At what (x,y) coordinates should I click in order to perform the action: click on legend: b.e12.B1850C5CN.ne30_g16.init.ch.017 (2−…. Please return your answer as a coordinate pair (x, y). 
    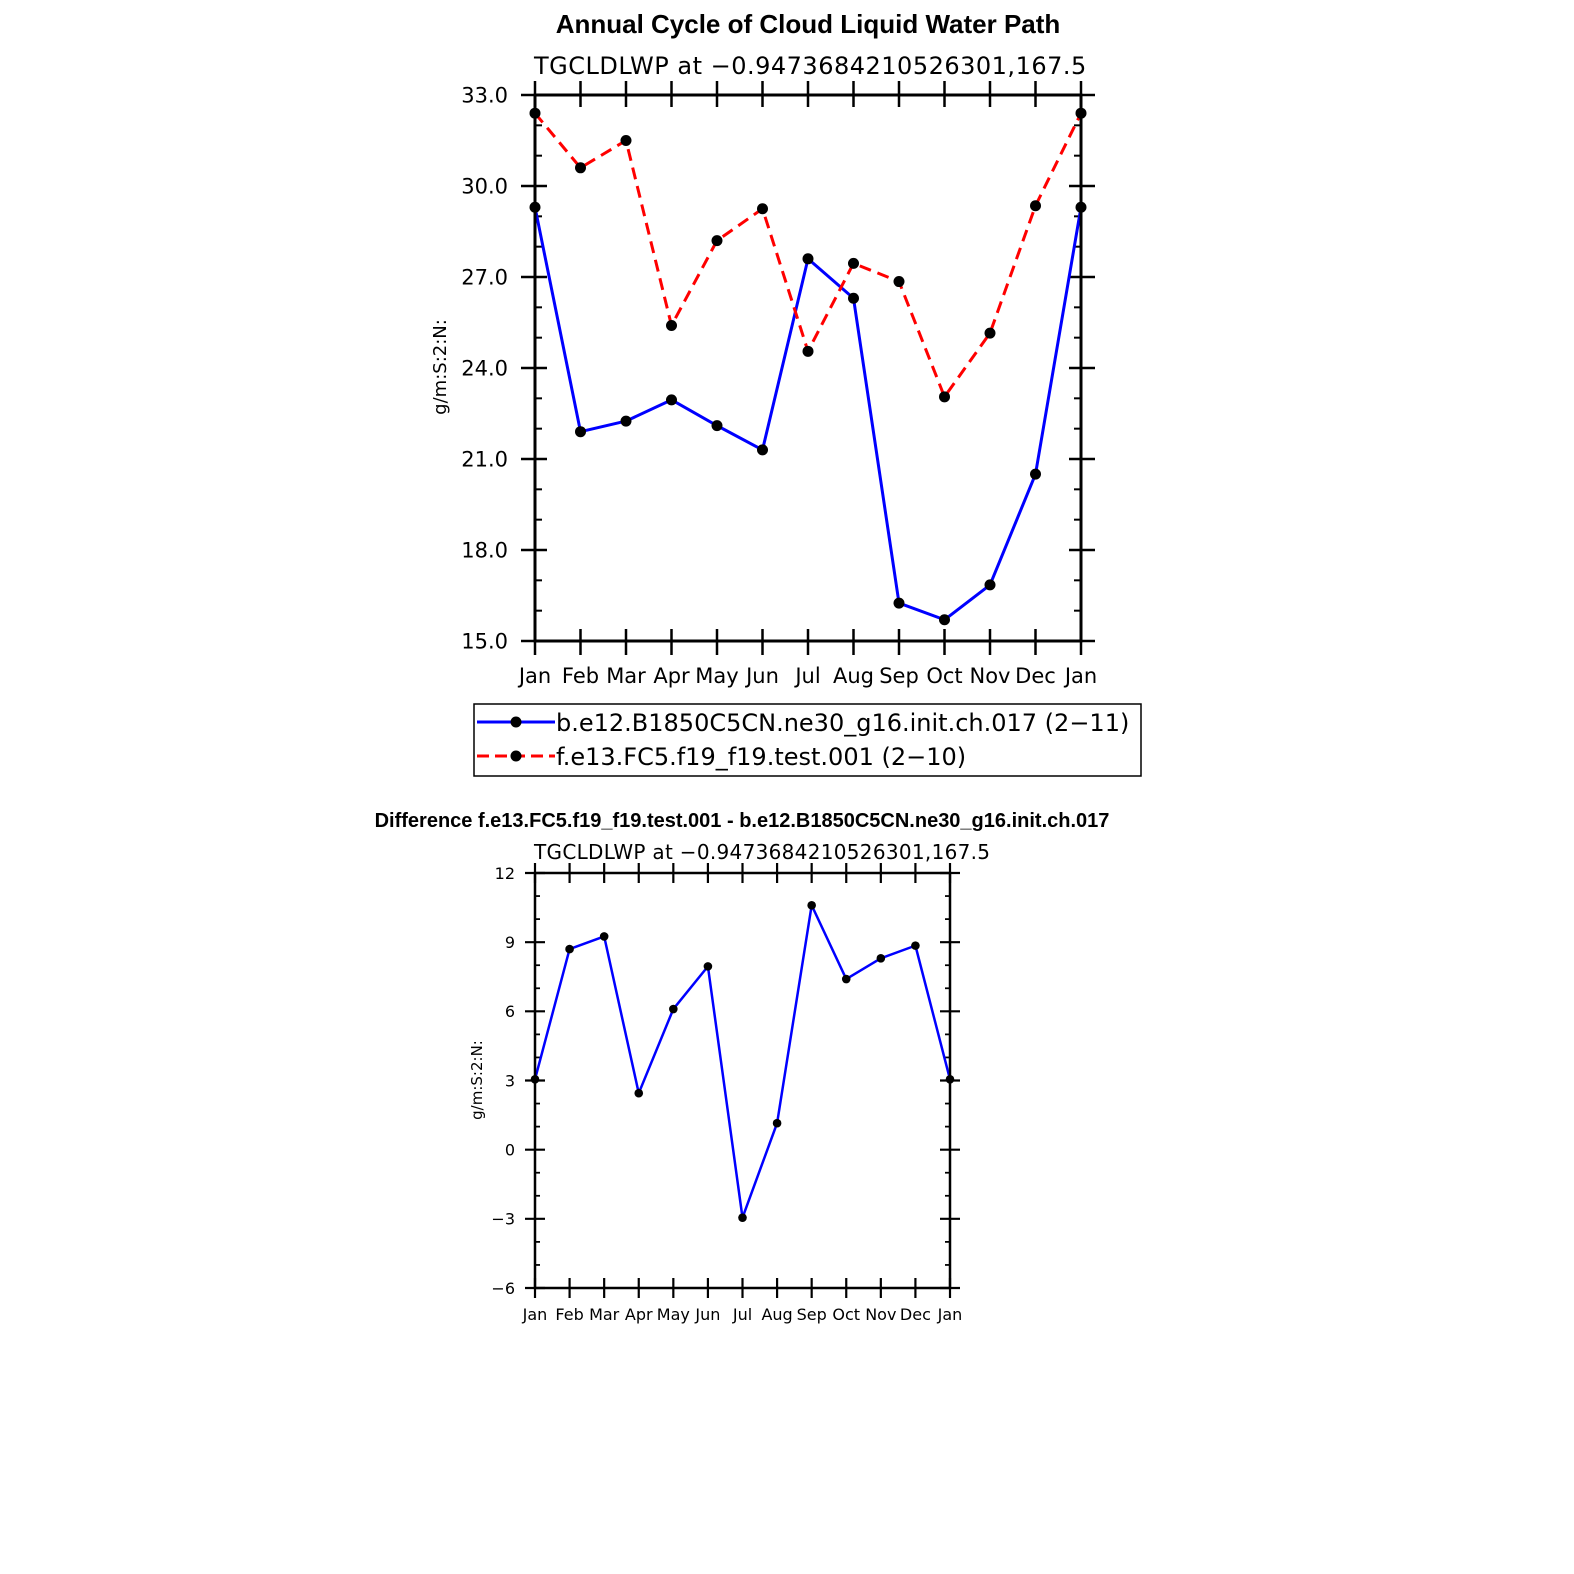
    Looking at the image, I should click on (807, 740).